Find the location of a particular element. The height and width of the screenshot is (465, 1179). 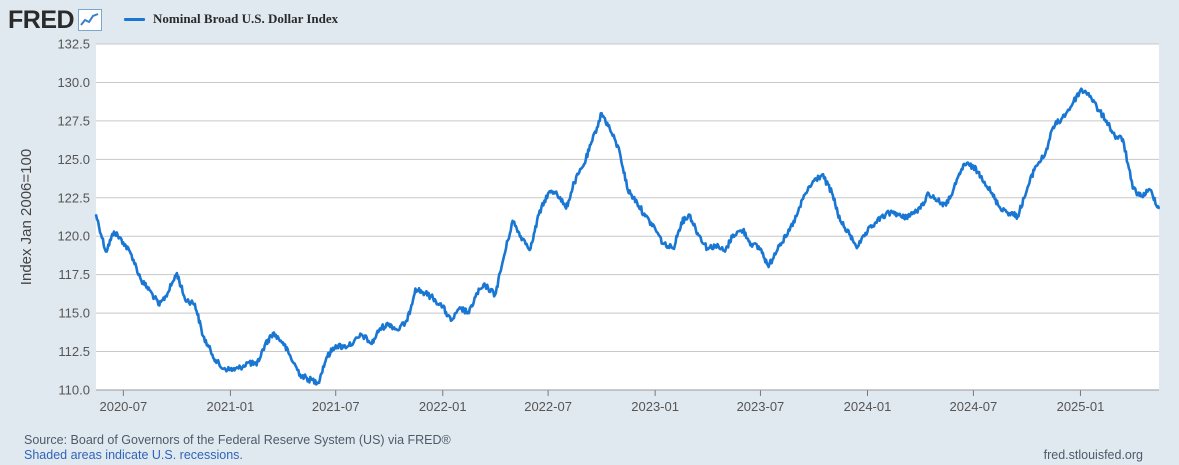

x-tick-label: 2020-07 is located at coordinates (123, 406).